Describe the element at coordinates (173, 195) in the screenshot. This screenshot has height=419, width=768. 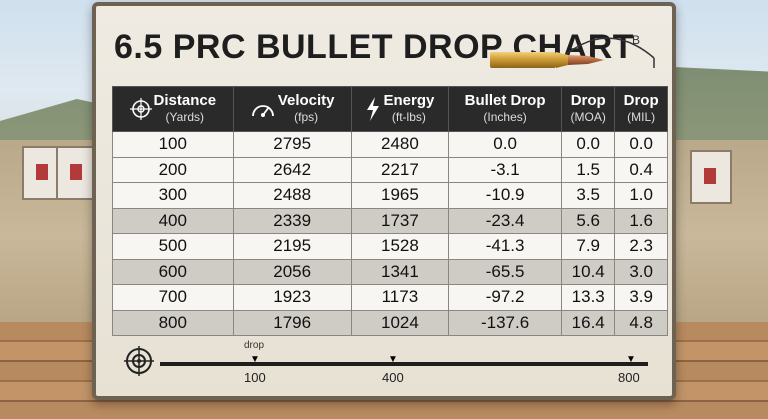
I see `distance-cell: 300` at that location.